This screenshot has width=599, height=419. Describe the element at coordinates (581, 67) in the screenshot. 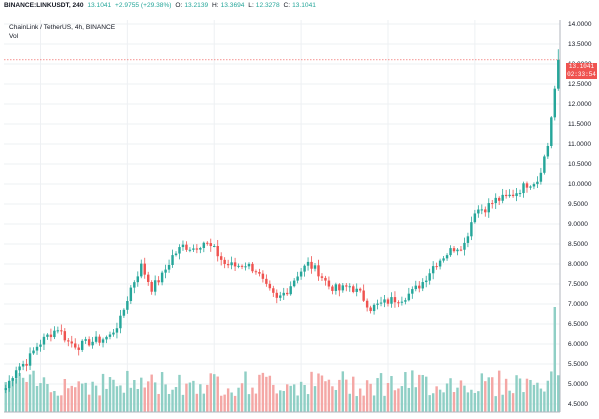

I see `last-price-tag: 13.1041` at that location.